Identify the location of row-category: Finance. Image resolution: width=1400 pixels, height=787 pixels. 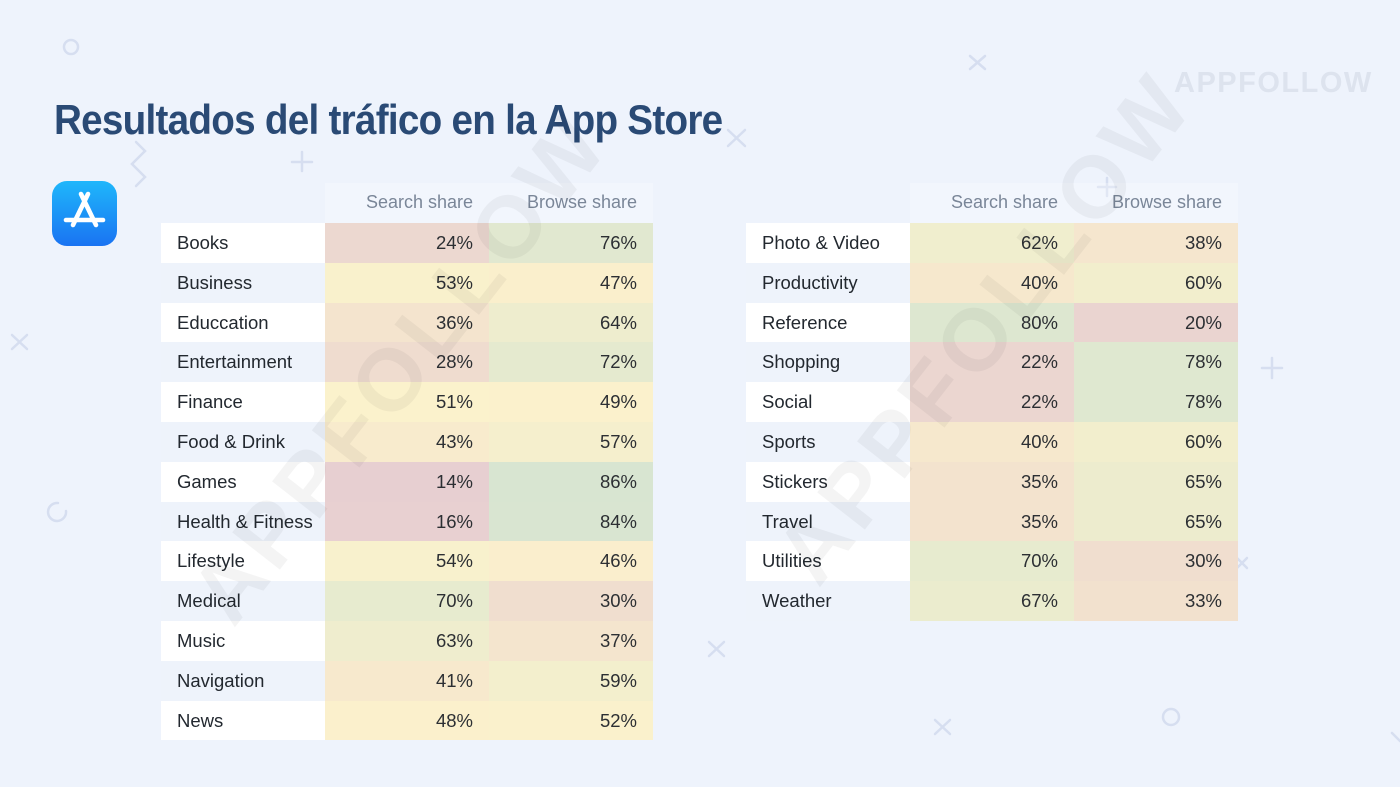
(243, 402).